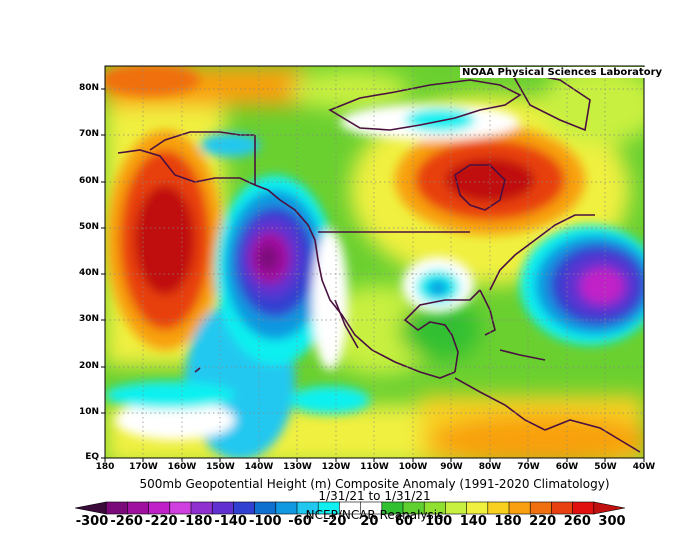  I want to click on colorbar-label: 180, so click(508, 521).